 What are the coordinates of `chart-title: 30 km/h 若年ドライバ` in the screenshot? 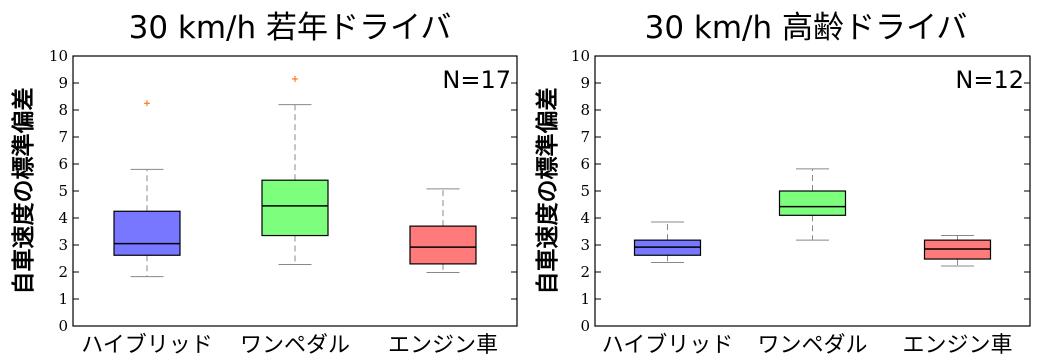 It's located at (290, 28).